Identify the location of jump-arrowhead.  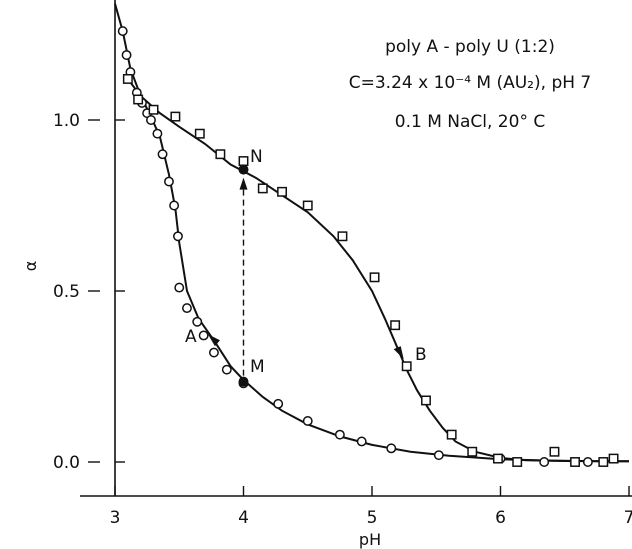
(243, 183).